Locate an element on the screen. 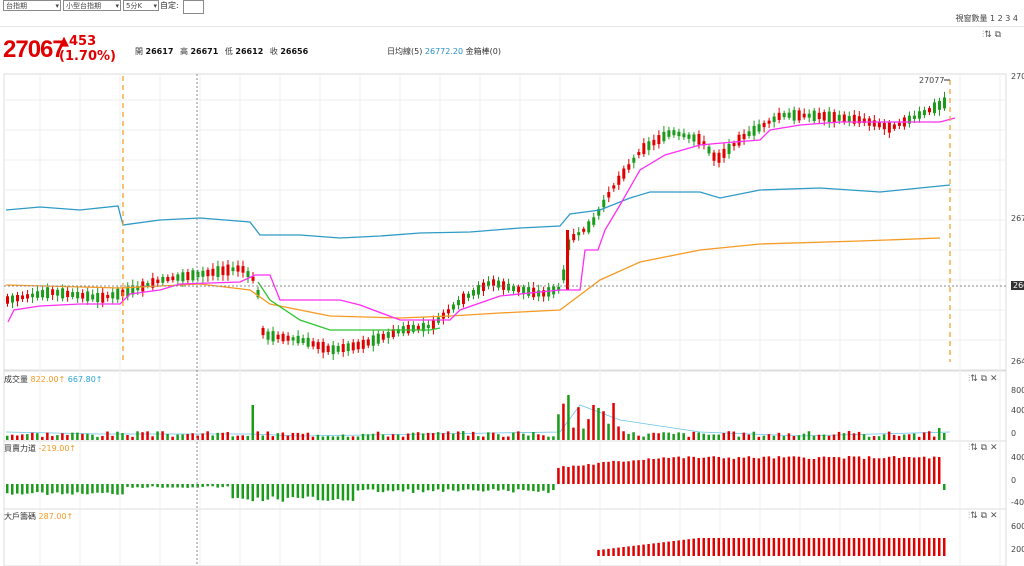  panel-frame is located at coordinates (505, 406).